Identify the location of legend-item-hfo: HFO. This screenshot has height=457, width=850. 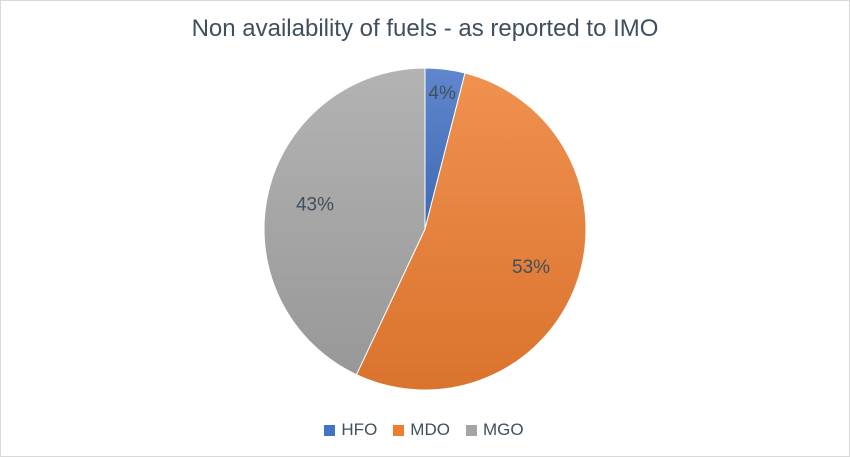
(350, 430).